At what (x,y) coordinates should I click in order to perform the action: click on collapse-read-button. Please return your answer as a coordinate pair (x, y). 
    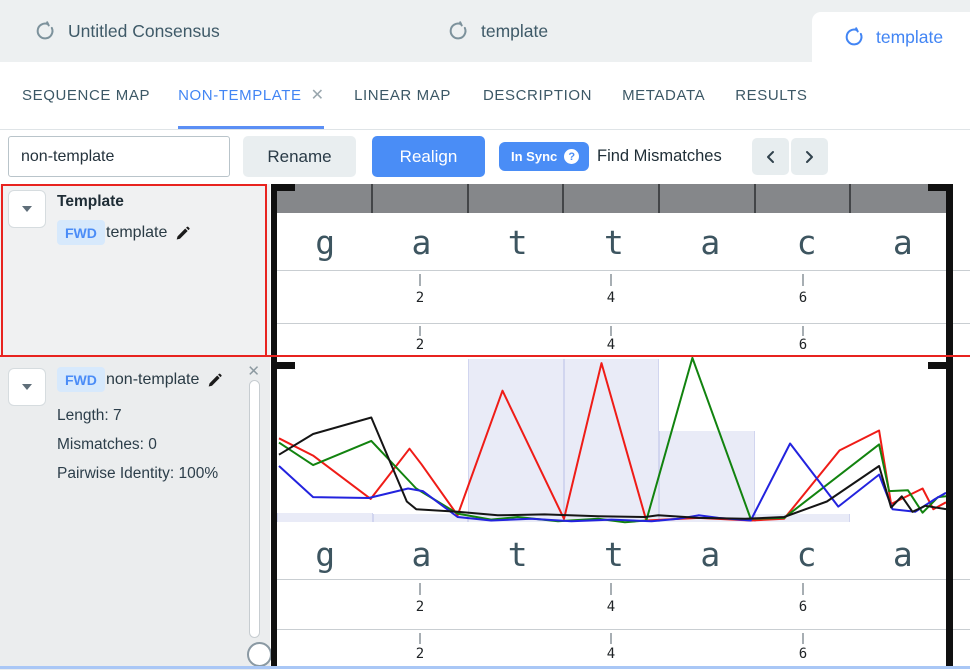
    Looking at the image, I should click on (27, 387).